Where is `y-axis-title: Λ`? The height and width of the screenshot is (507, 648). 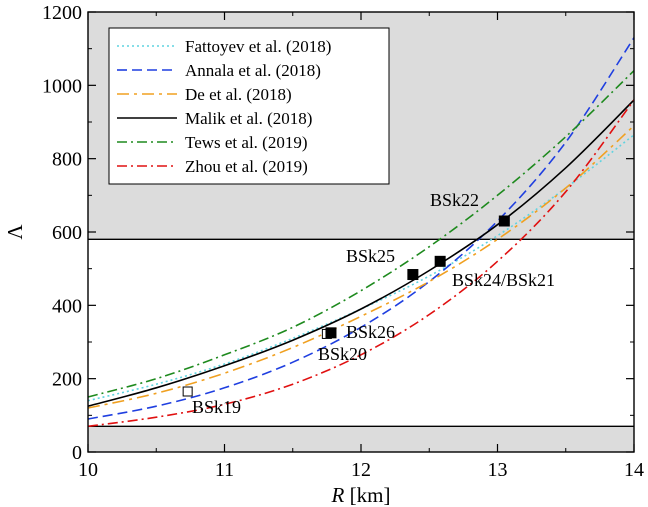 y-axis-title: Λ is located at coordinates (15, 232).